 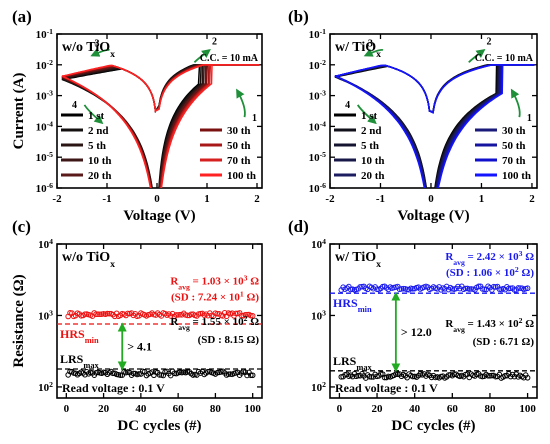 I want to click on sweep-number: 3, so click(x=97, y=43).